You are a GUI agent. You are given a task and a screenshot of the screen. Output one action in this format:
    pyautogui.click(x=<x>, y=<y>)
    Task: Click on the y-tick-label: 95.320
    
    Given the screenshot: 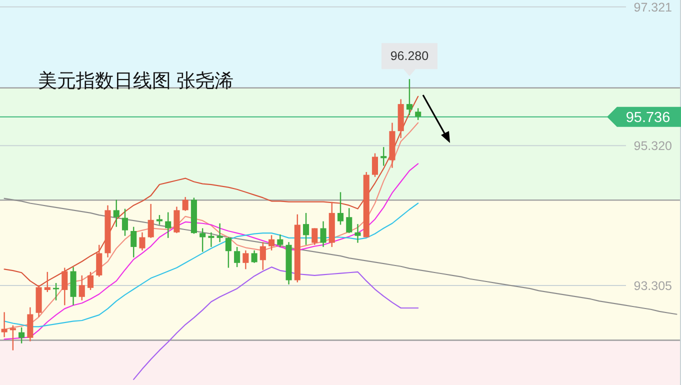 What is the action you would take?
    pyautogui.click(x=653, y=146)
    